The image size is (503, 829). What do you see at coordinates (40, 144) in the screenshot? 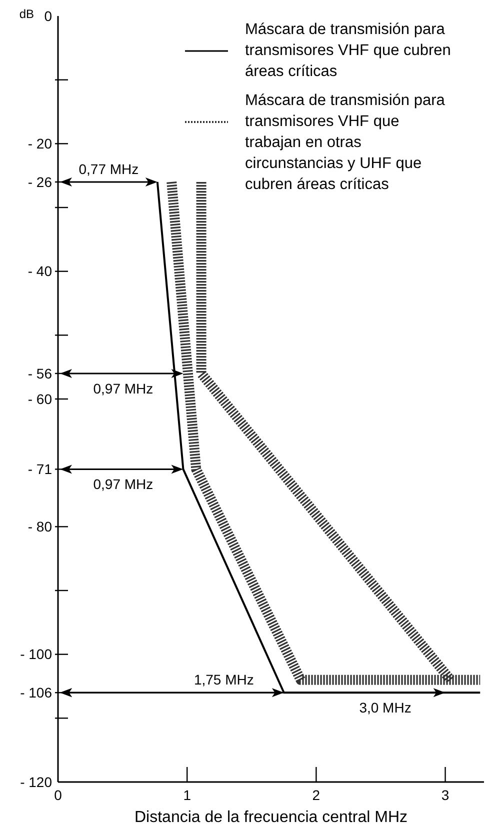
I see `y-tick-label: - 20` at bounding box center [40, 144].